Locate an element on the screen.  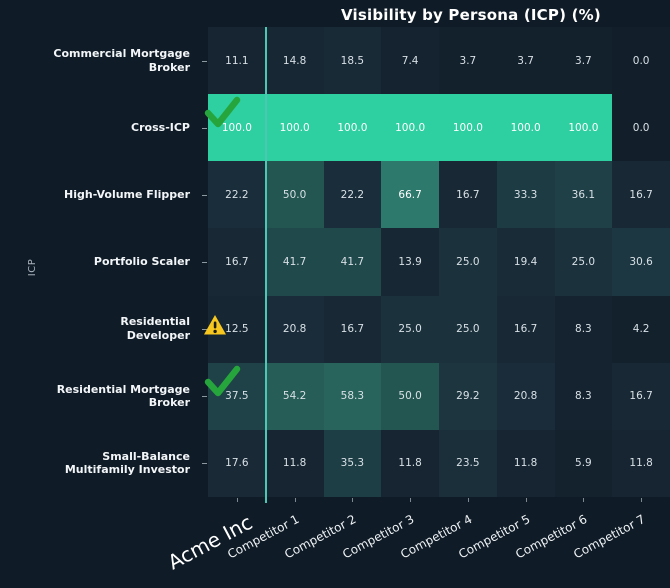
heatmap-cell: 37.5 is located at coordinates (237, 396).